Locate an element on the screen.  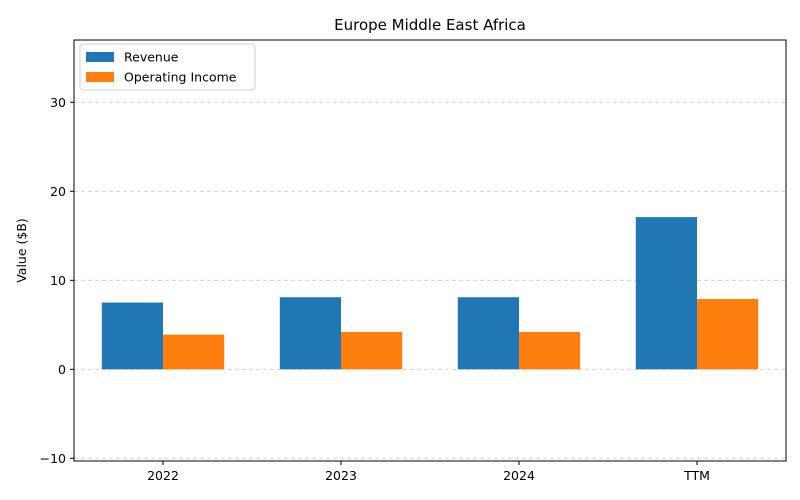
bar-revenue-2022 is located at coordinates (132, 336).